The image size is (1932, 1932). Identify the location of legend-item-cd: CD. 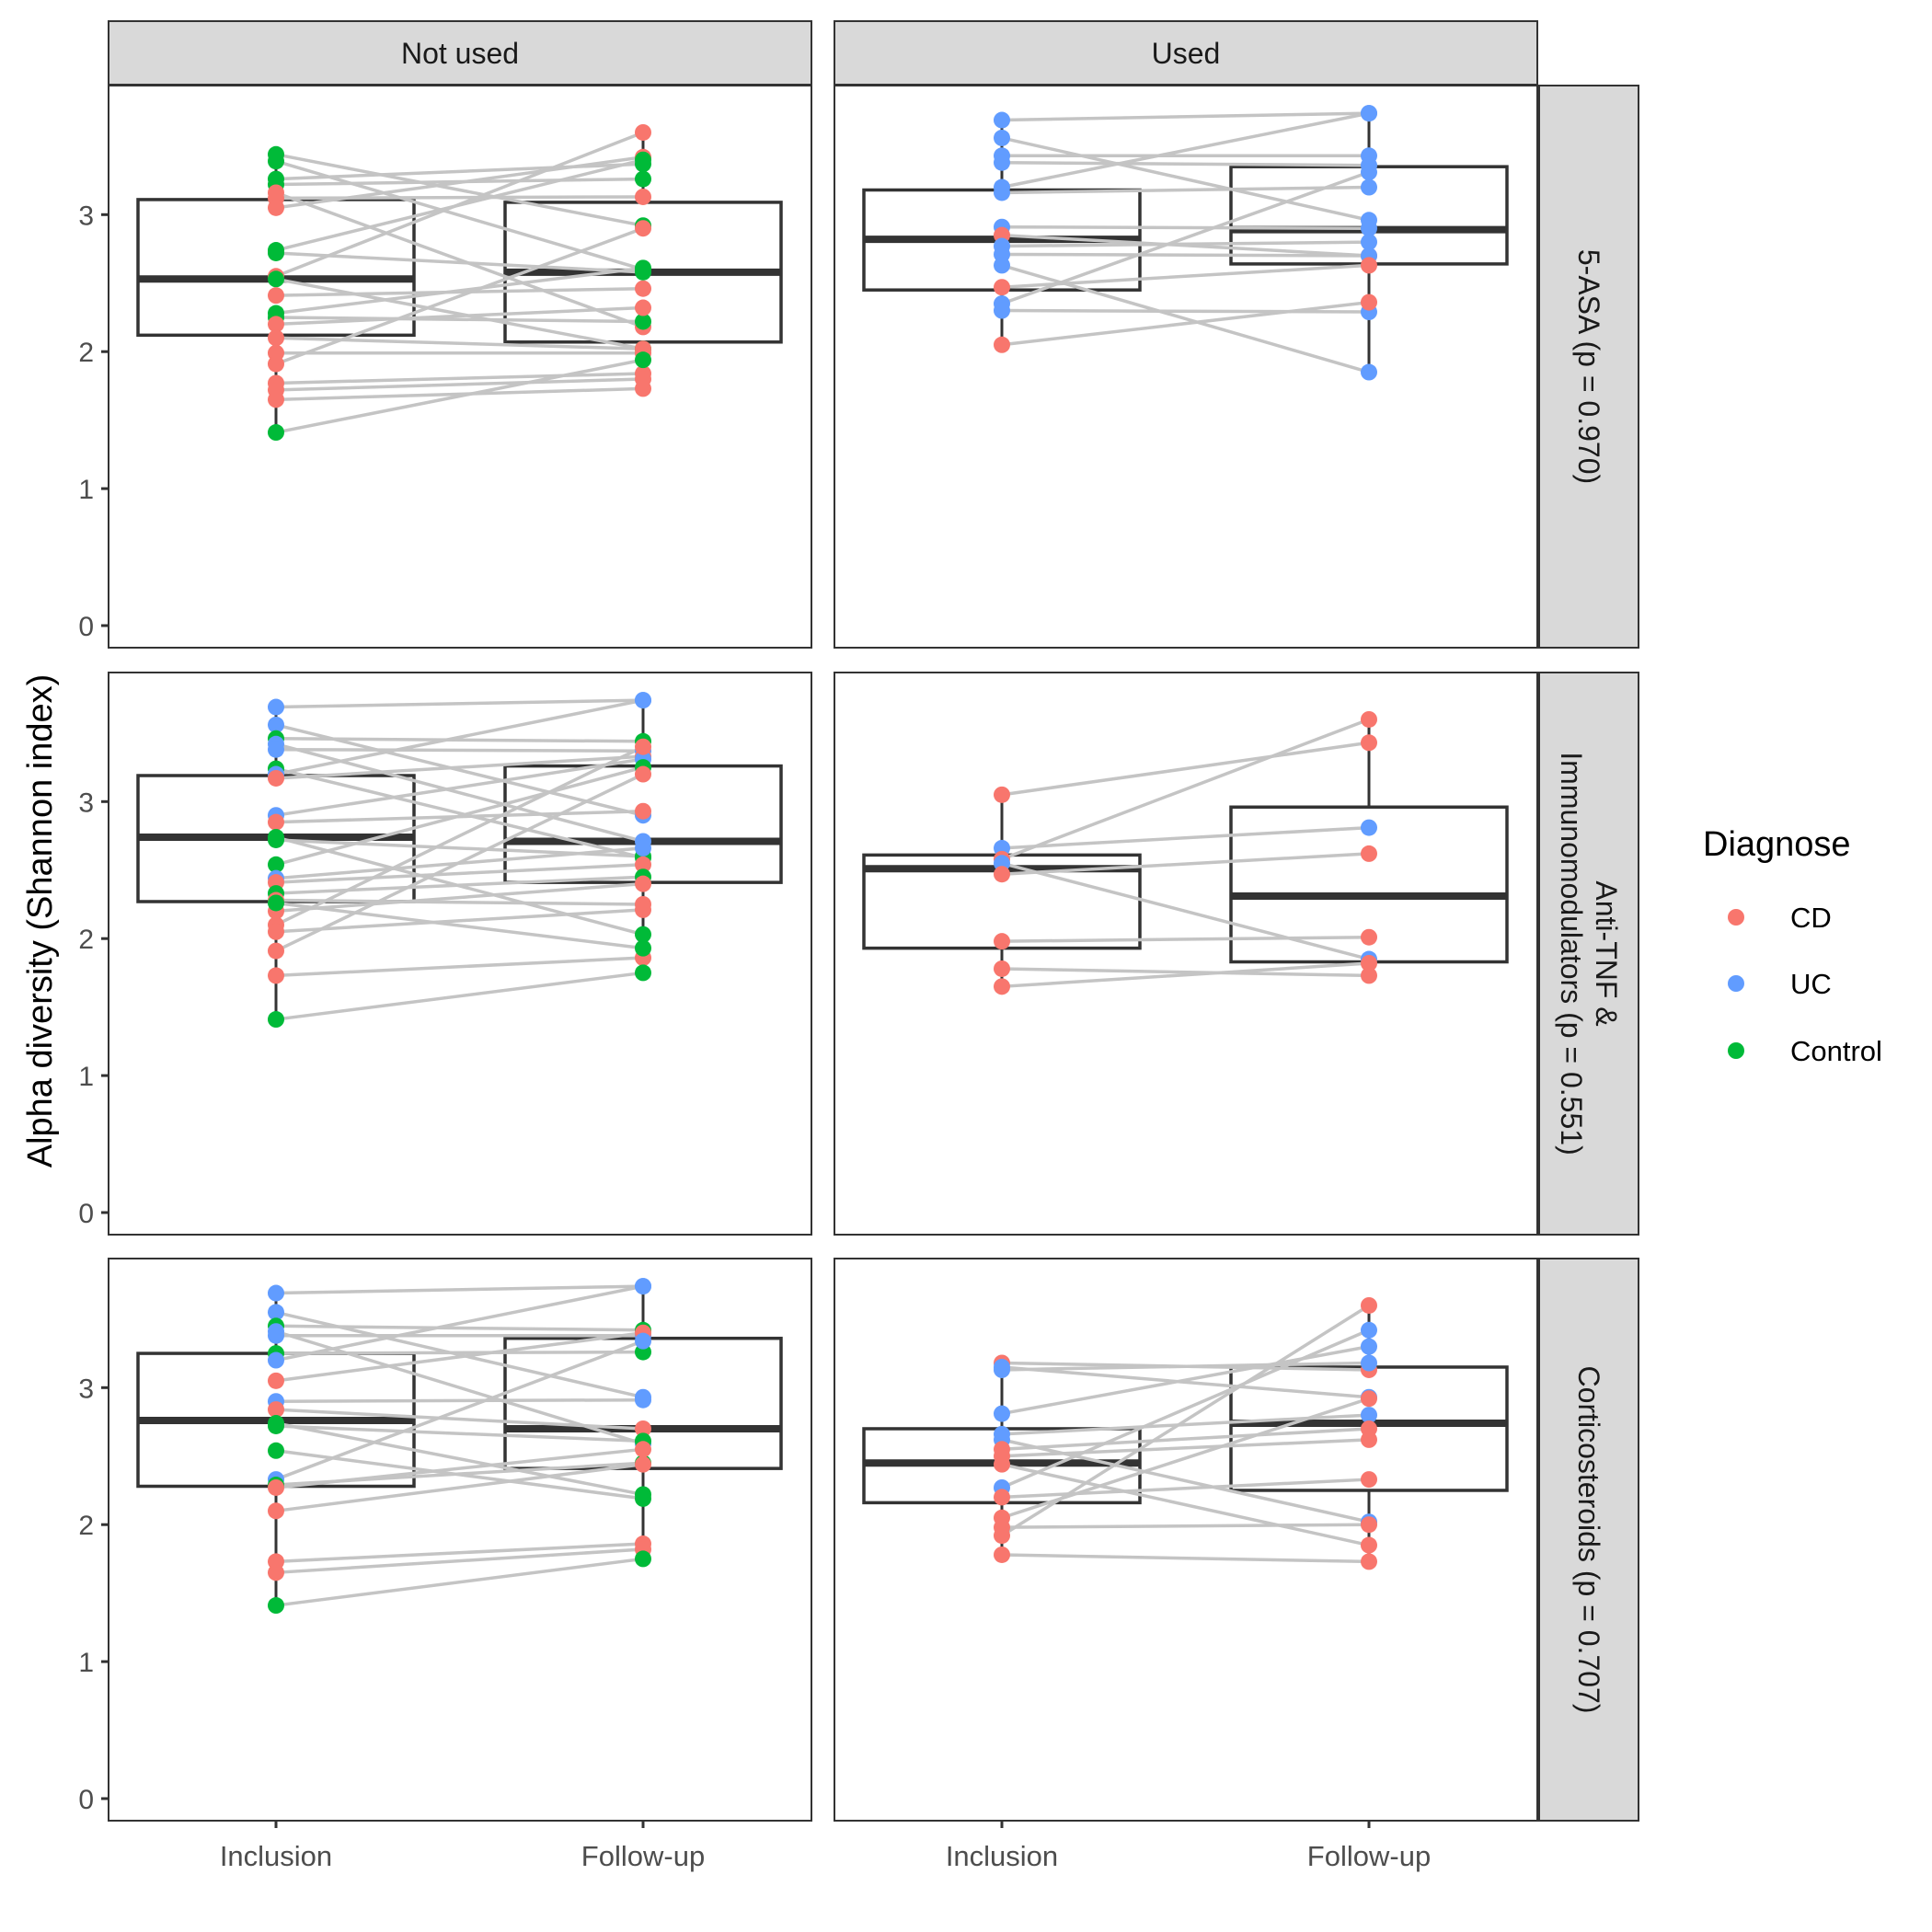
(1780, 918).